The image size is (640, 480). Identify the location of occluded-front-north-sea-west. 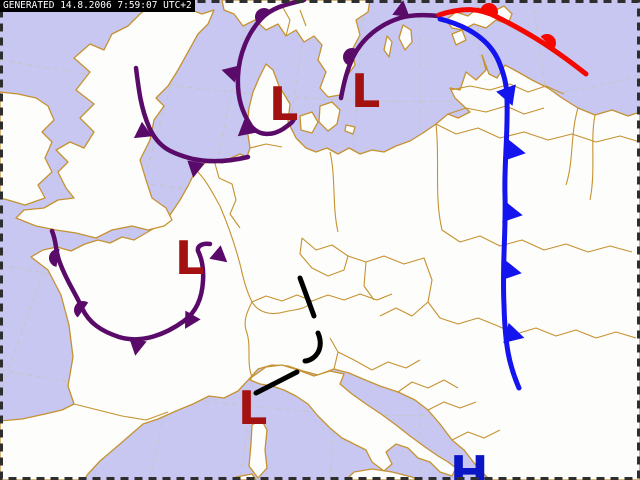
(192, 114).